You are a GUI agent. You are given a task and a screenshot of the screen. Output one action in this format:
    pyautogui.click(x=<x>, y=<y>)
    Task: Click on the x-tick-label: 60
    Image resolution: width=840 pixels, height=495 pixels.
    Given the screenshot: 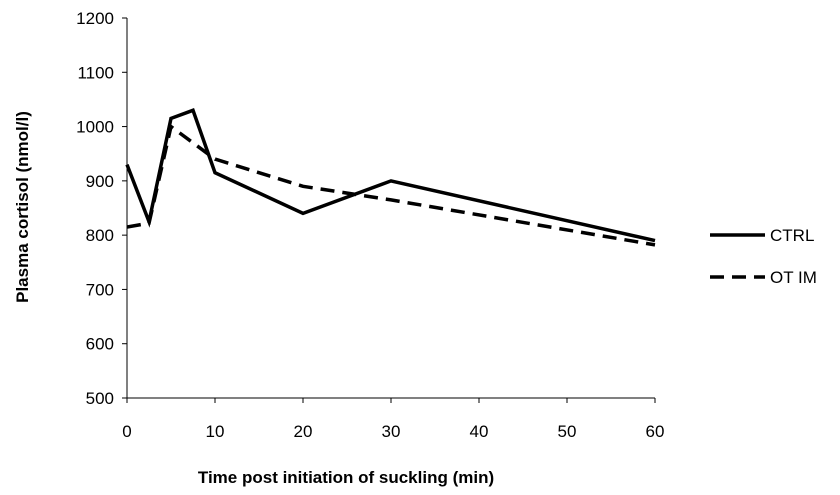 What is the action you would take?
    pyautogui.click(x=655, y=431)
    